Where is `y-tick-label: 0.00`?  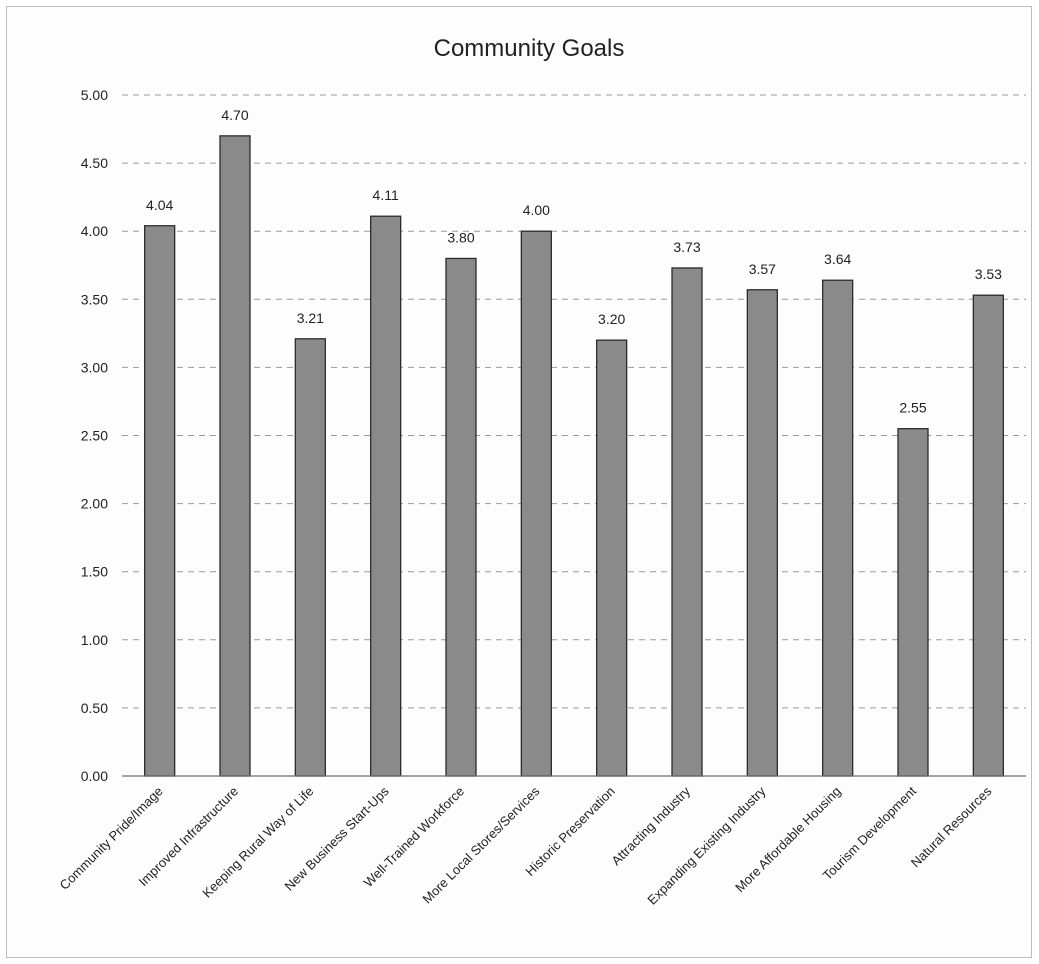 y-tick-label: 0.00 is located at coordinates (94, 776).